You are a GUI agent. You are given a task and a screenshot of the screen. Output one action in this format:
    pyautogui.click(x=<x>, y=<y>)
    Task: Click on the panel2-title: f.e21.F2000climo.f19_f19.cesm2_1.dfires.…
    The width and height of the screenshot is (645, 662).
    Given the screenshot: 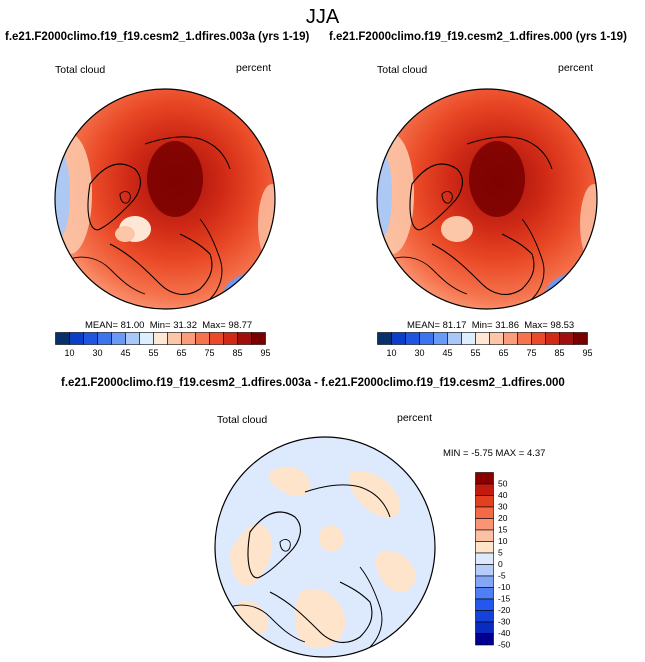 What is the action you would take?
    pyautogui.click(x=478, y=37)
    